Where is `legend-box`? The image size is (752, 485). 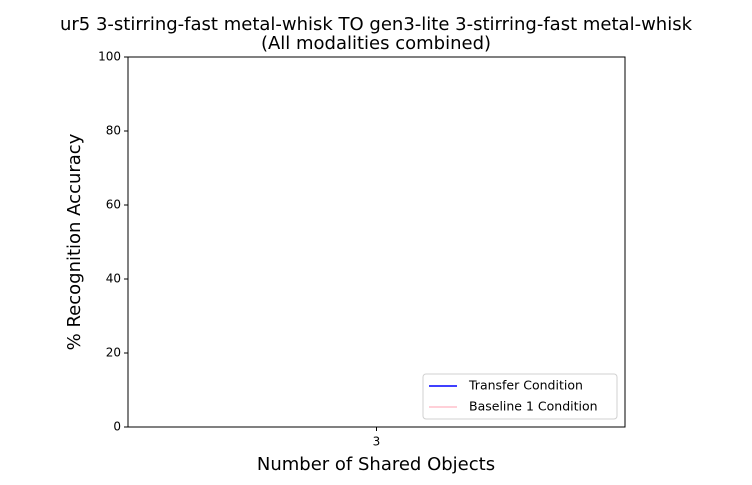
legend-box is located at coordinates (520, 396).